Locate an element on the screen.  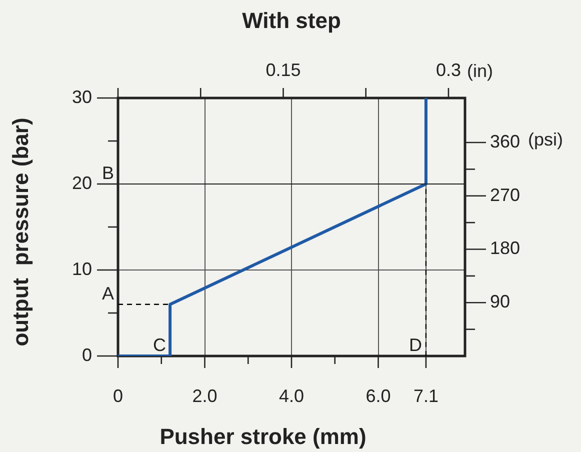
y2-tick-label: 180 is located at coordinates (505, 248).